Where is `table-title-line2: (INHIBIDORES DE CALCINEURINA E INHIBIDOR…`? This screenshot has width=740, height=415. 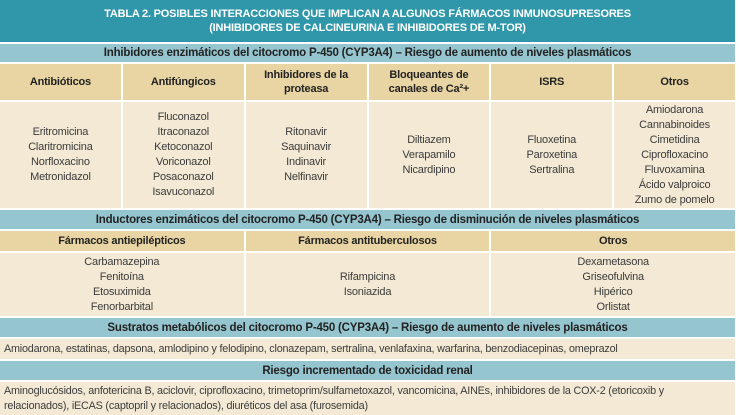 table-title-line2: (INHIBIDORES DE CALCINEURINA E INHIBIDOR… is located at coordinates (367, 28).